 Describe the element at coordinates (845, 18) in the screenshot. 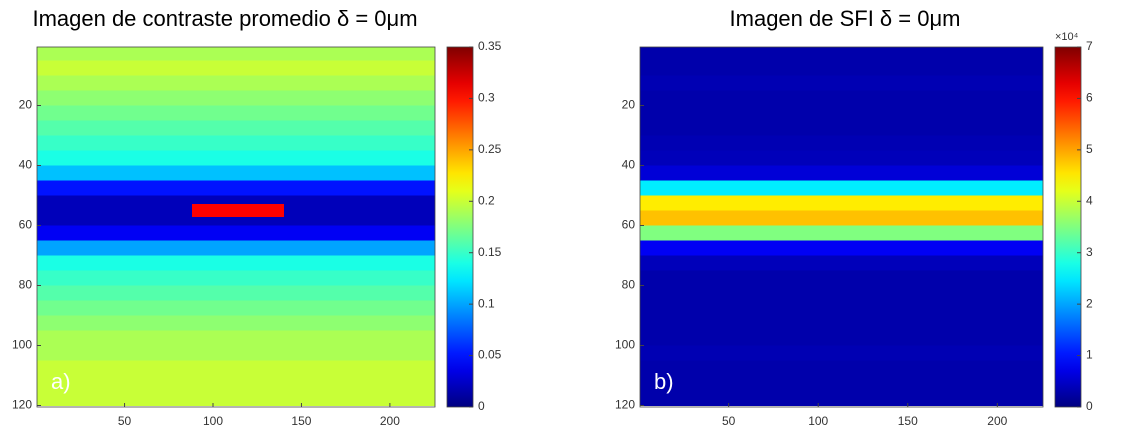

I see `chart-title: Imagen de SFI δ = 0μm` at that location.